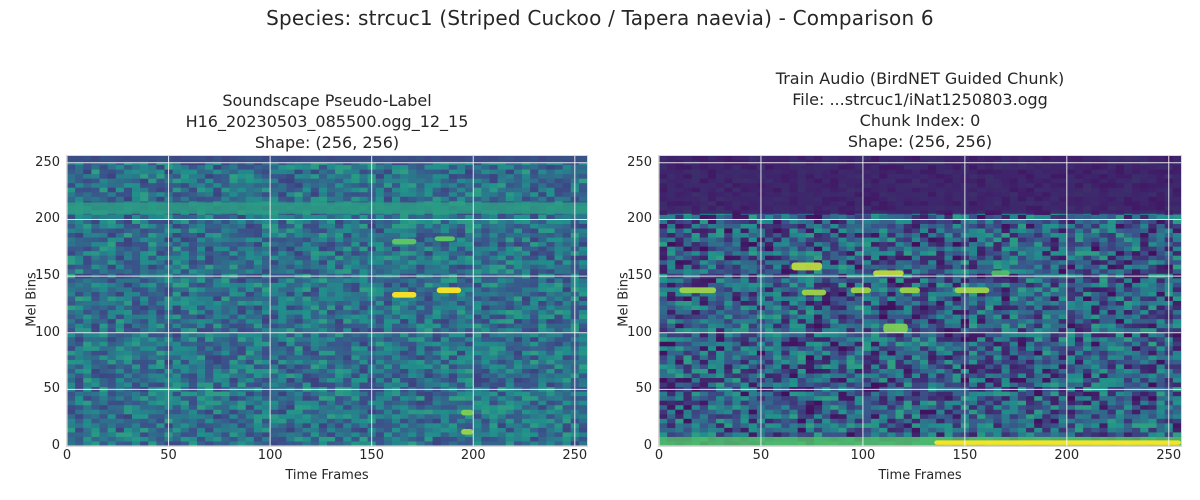  Describe the element at coordinates (920, 120) in the screenshot. I see `right-title-line-3: Chunk Index: 0` at that location.